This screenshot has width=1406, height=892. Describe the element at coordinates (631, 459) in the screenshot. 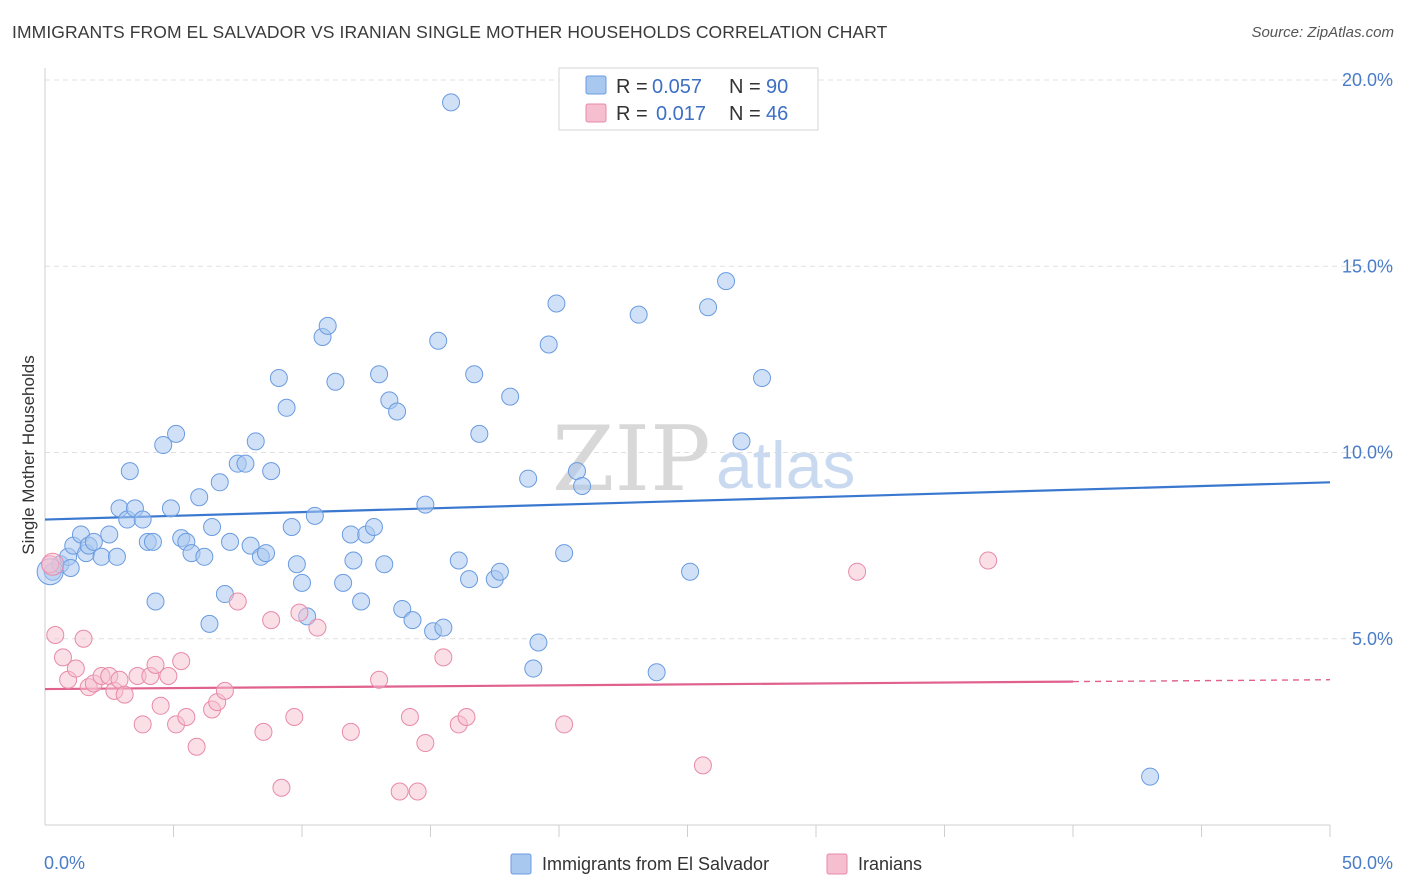

I see `watermark-zip: ZIP` at that location.